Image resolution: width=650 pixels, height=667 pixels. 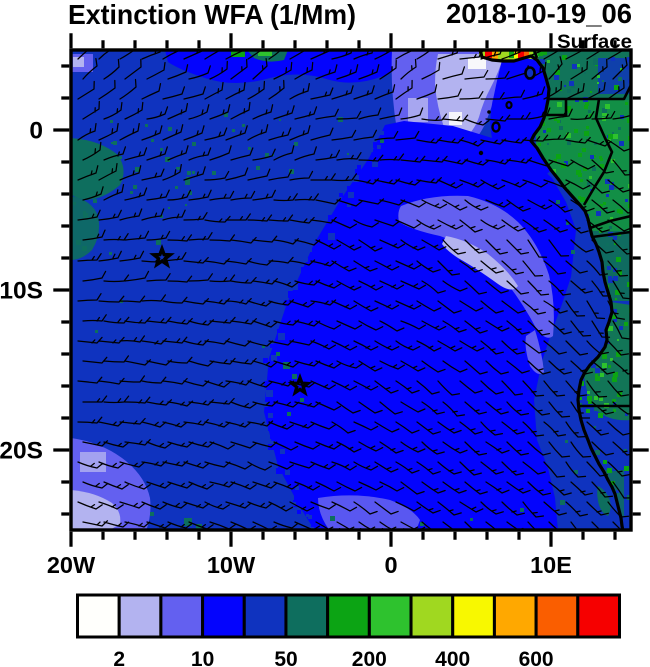 I want to click on svg-text: 2, so click(x=119, y=657).